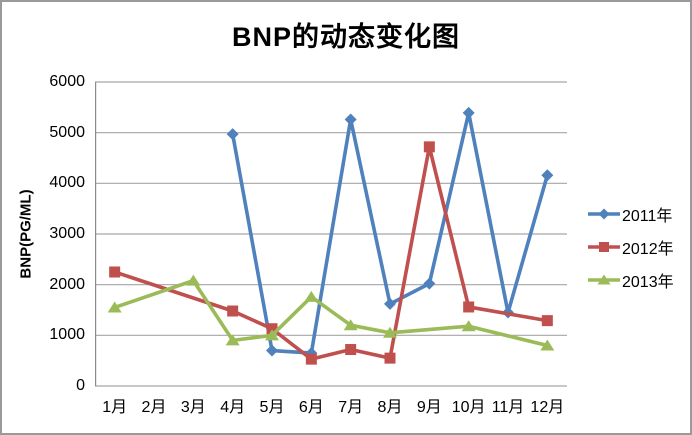  I want to click on chart-title: BNP的动态变化图, so click(345, 37).